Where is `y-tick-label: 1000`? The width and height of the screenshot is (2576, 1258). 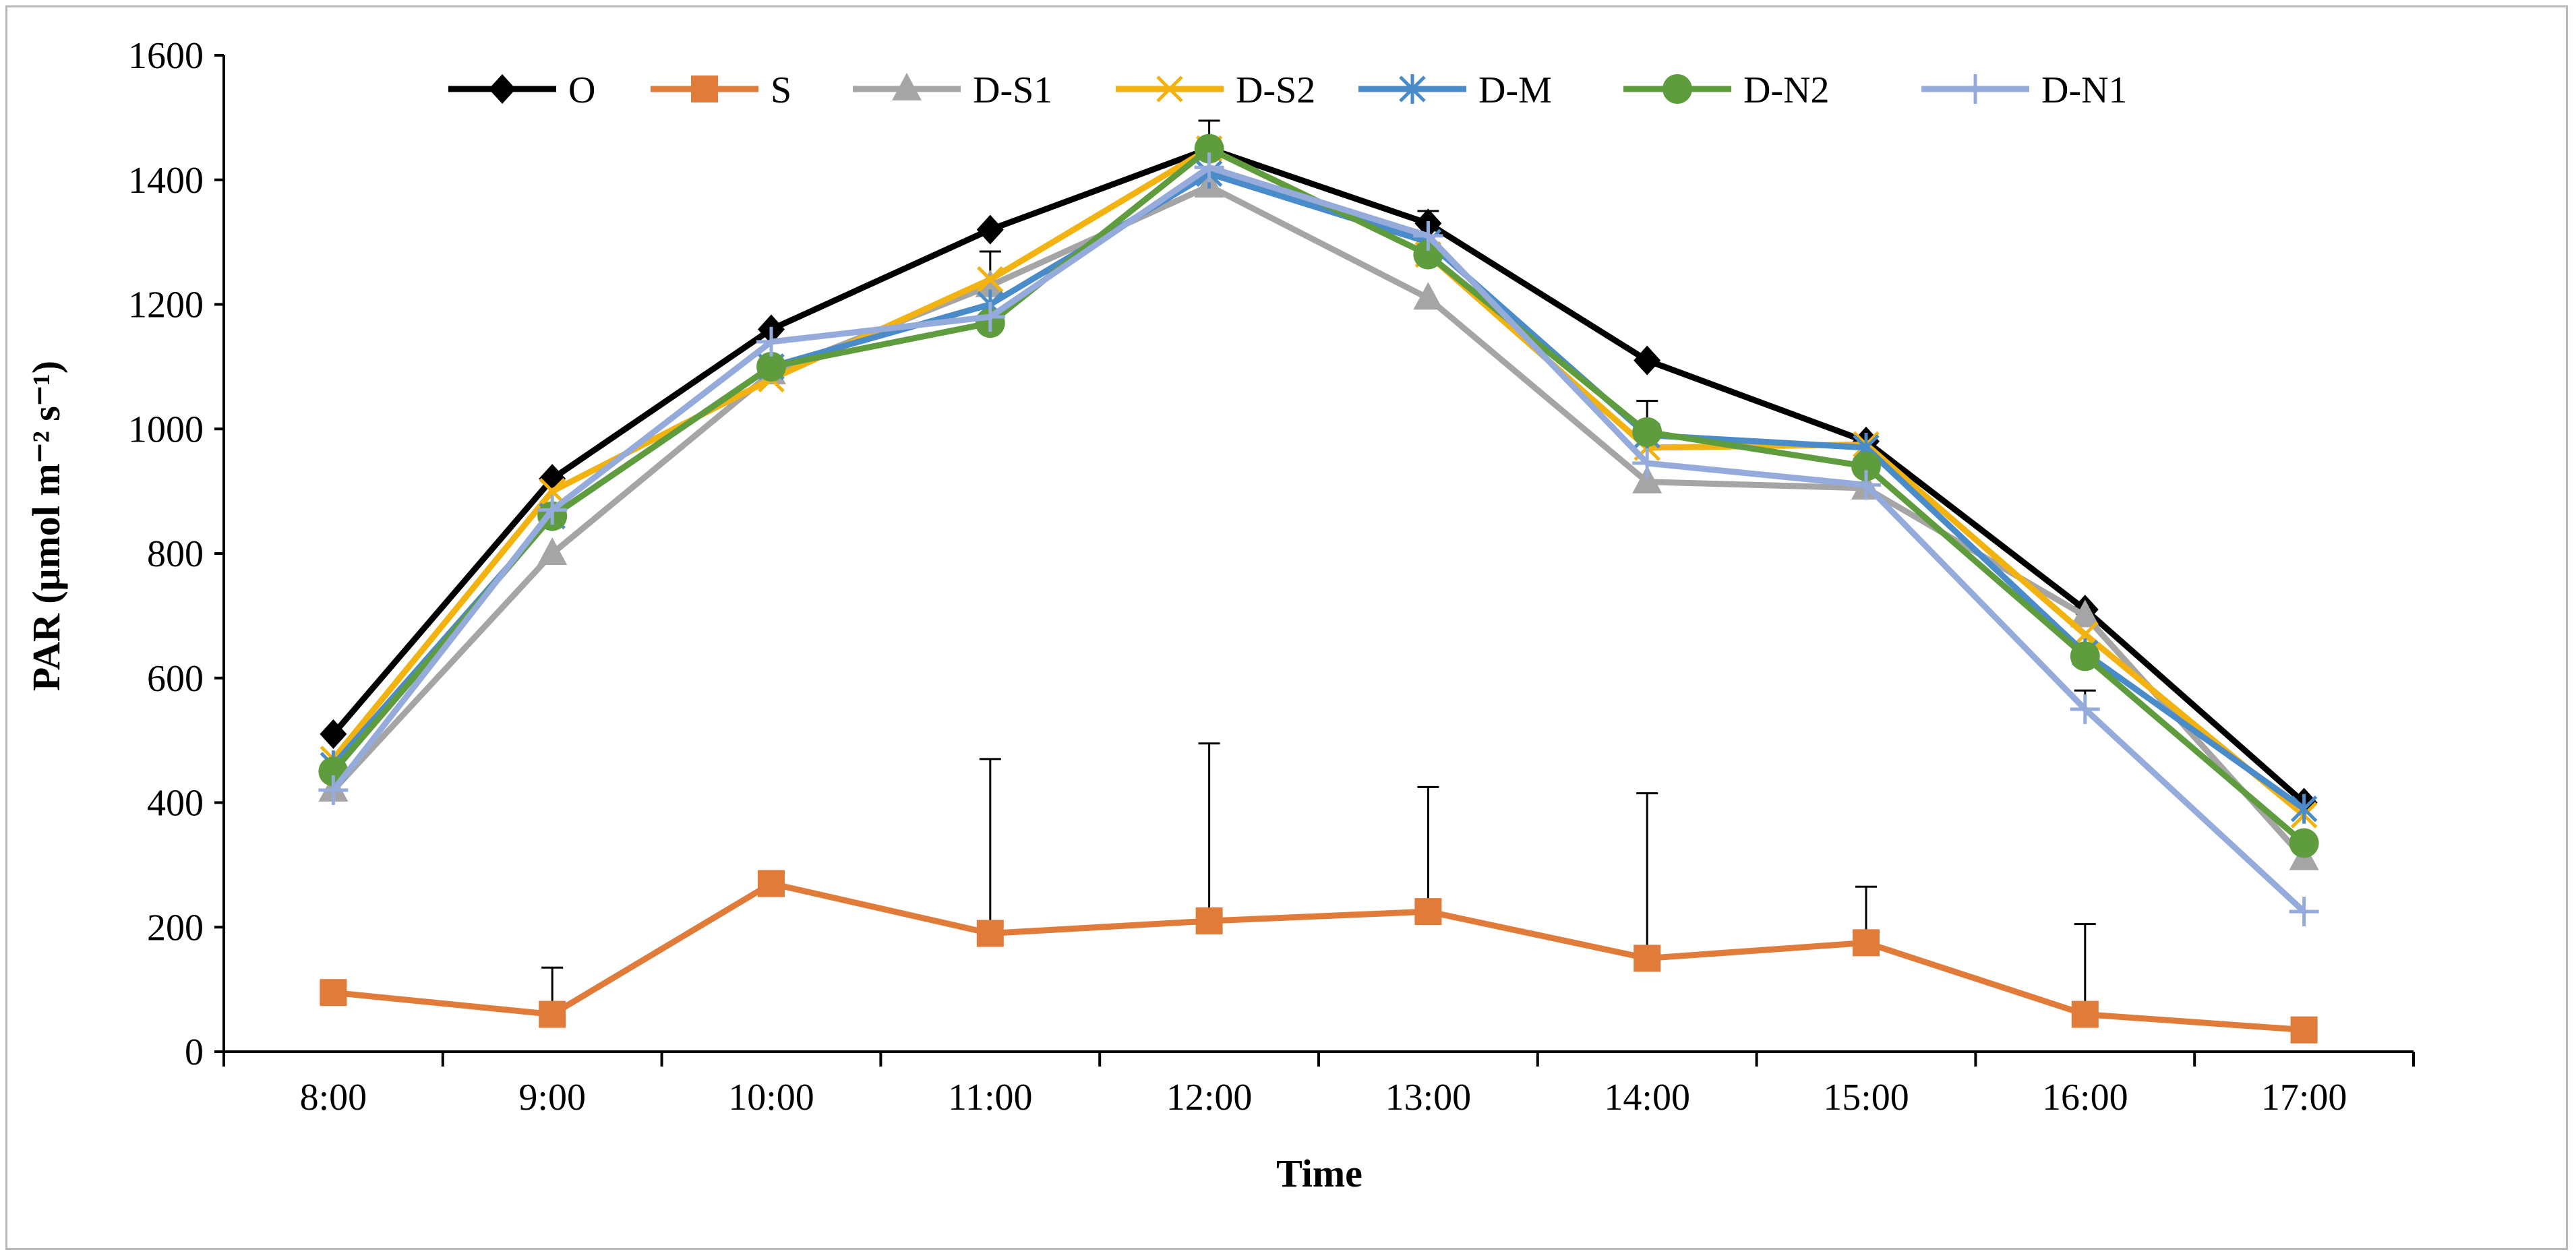
y-tick-label: 1000 is located at coordinates (166, 429).